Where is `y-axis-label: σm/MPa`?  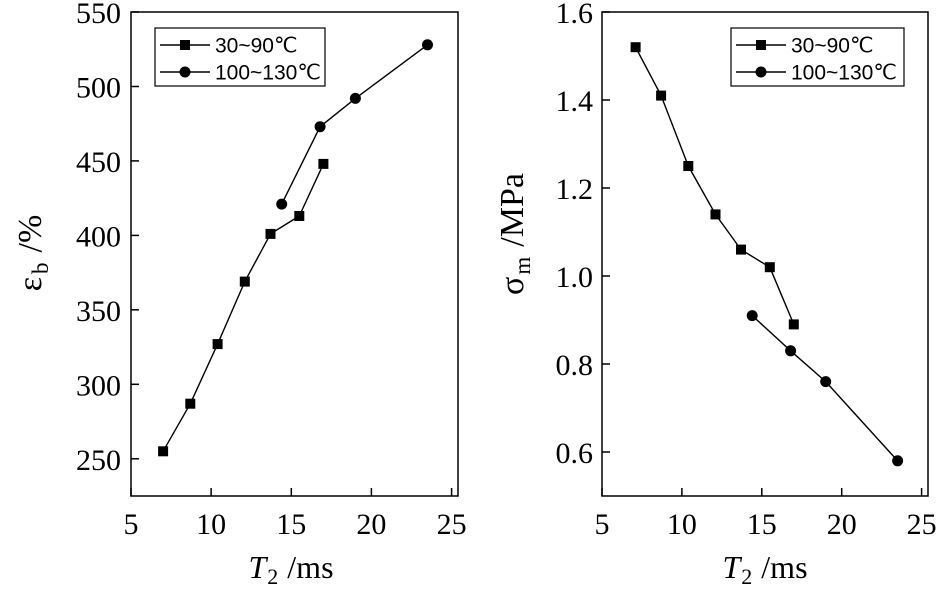 y-axis-label: σm/MPa is located at coordinates (514, 234).